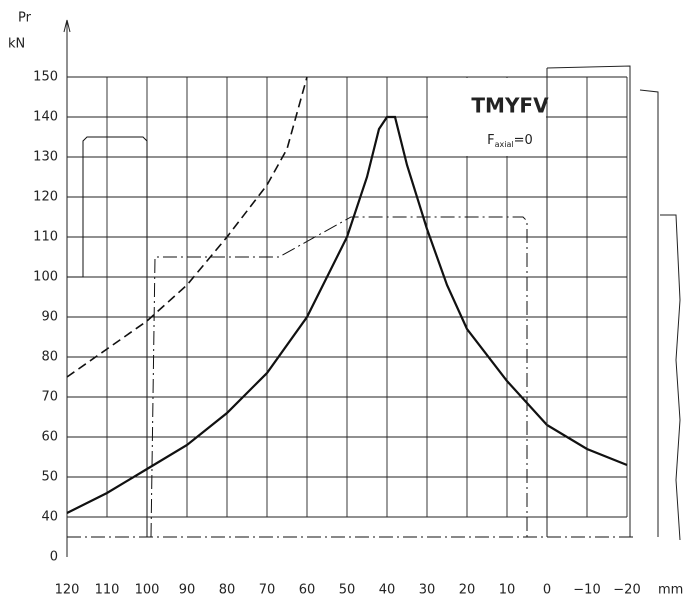  What do you see at coordinates (427, 590) in the screenshot?
I see `x-tick-label: 30` at bounding box center [427, 590].